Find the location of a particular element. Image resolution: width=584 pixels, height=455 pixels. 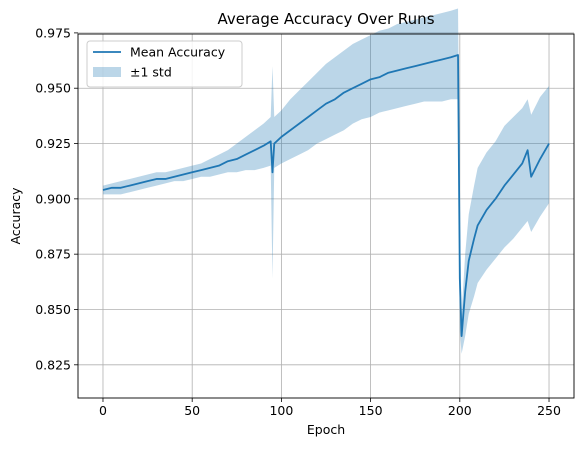

y-tick-label: 0.850 is located at coordinates (53, 309).